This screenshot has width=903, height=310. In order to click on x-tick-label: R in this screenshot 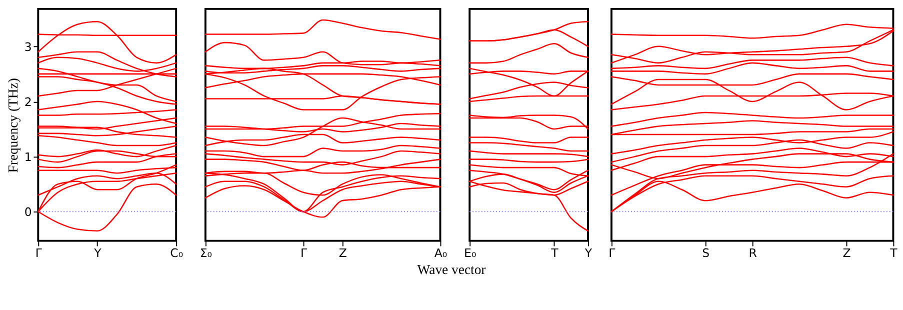, I will do `click(752, 253)`.